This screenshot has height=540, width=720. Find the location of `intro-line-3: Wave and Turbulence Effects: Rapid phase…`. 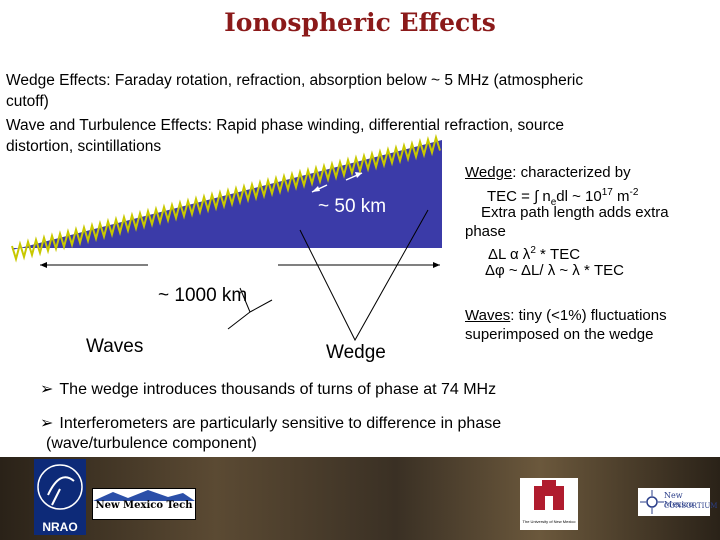

intro-line-3: Wave and Turbulence Effects: Rapid phase… is located at coordinates (285, 125).